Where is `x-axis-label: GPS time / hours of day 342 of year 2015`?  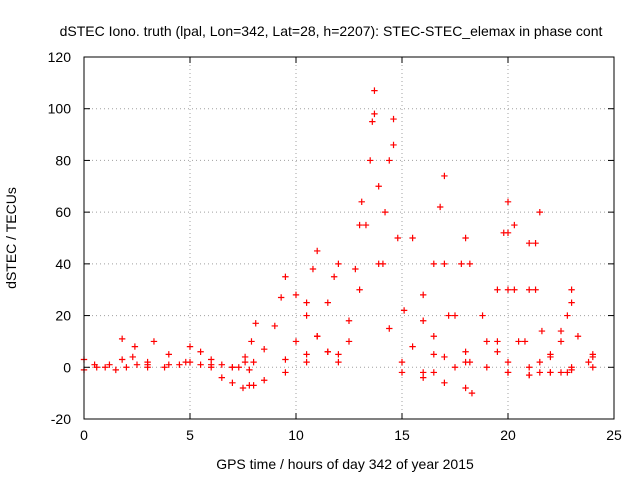 x-axis-label: GPS time / hours of day 342 of year 2015 is located at coordinates (345, 464).